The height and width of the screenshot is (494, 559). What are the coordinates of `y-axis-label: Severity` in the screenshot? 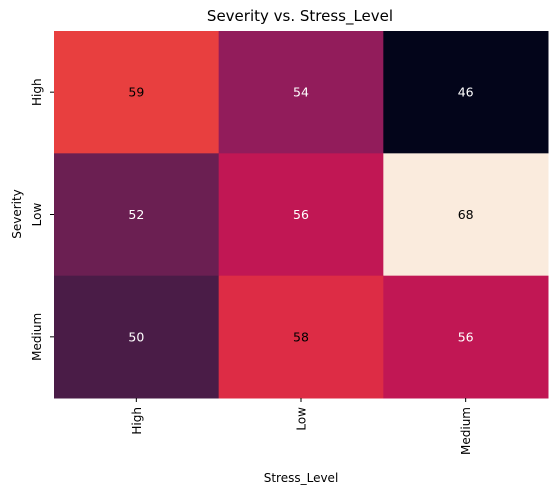 It's located at (17, 214).